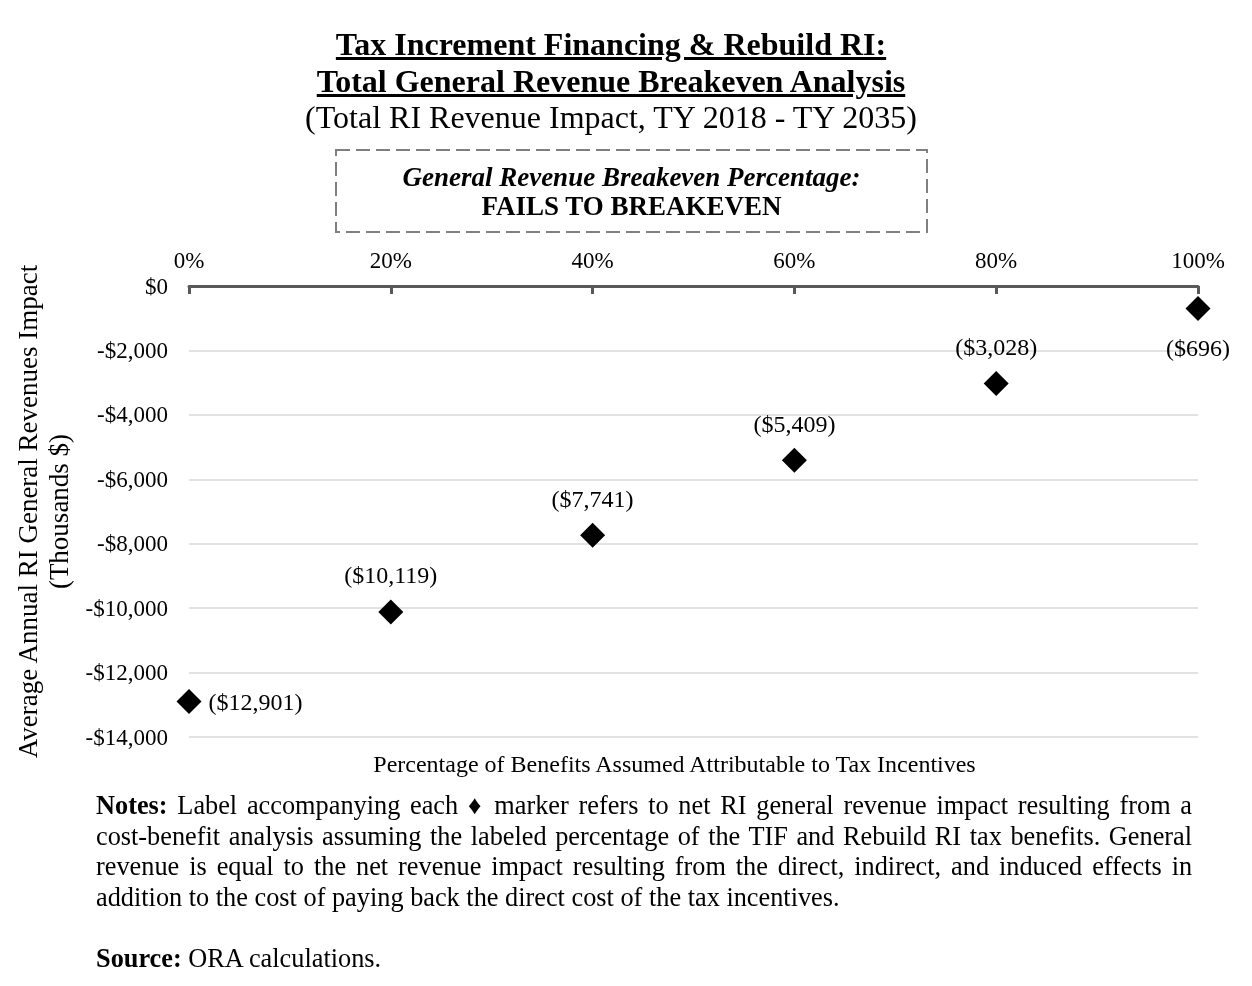  I want to click on data-label: ($3,028), so click(996, 347).